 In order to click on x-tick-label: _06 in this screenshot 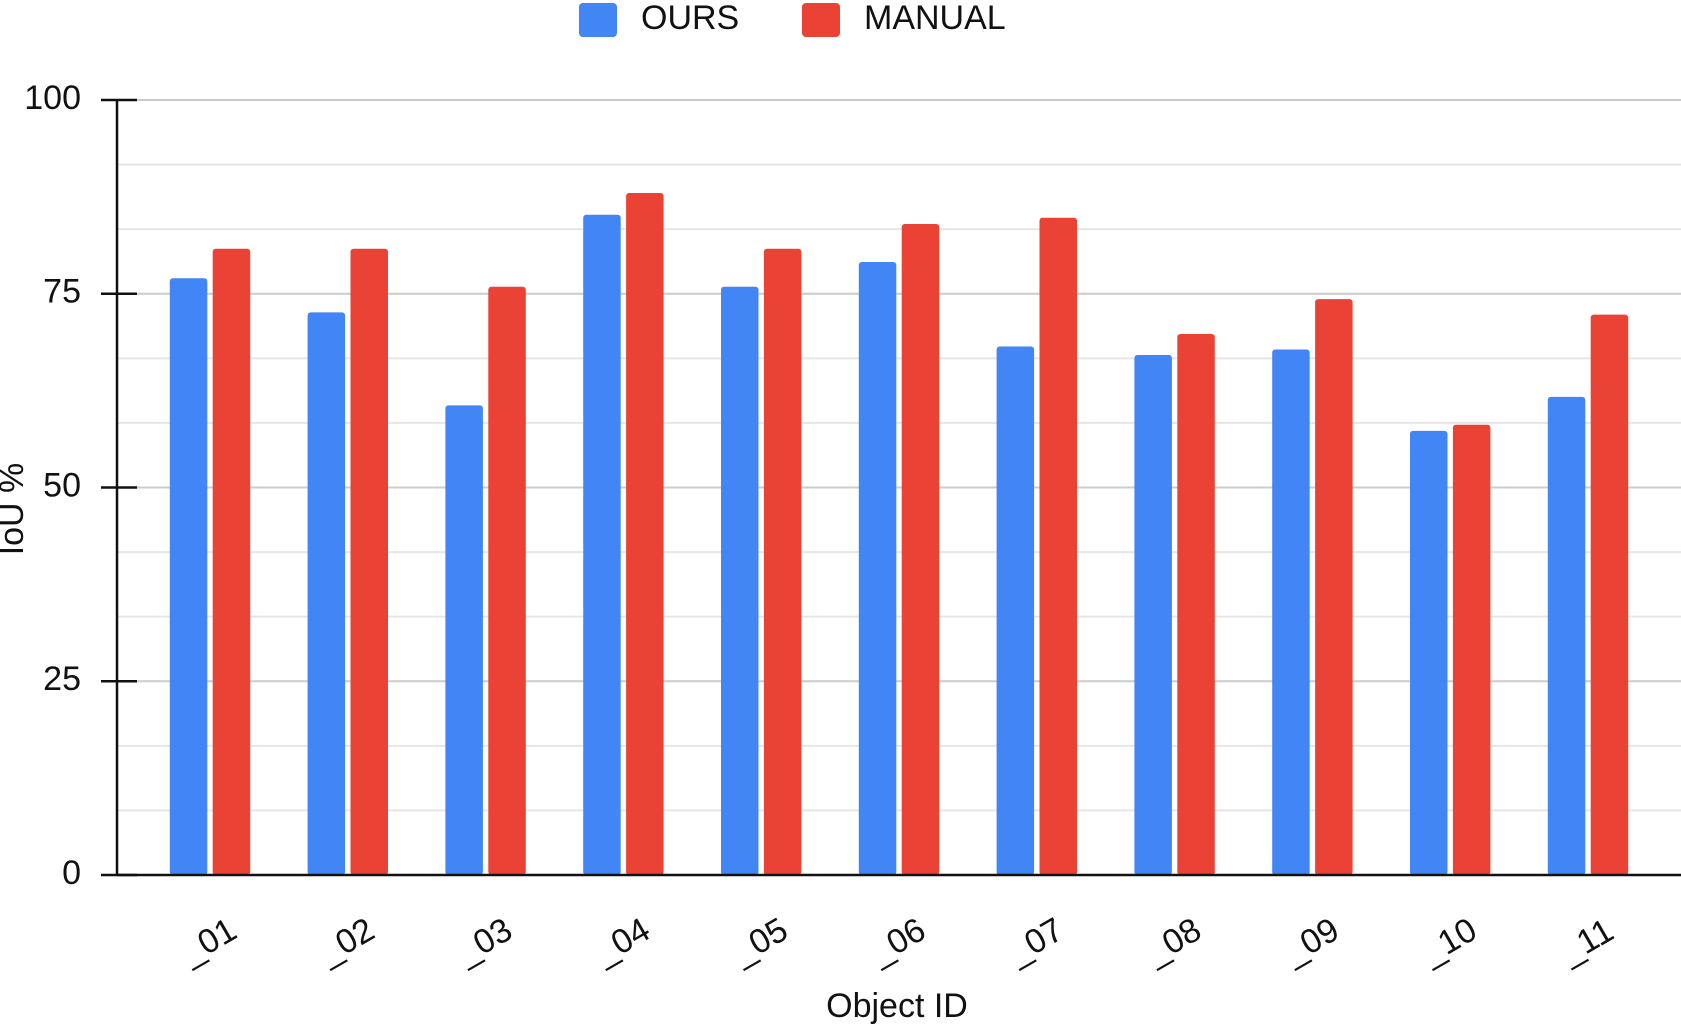, I will do `click(897, 942)`.